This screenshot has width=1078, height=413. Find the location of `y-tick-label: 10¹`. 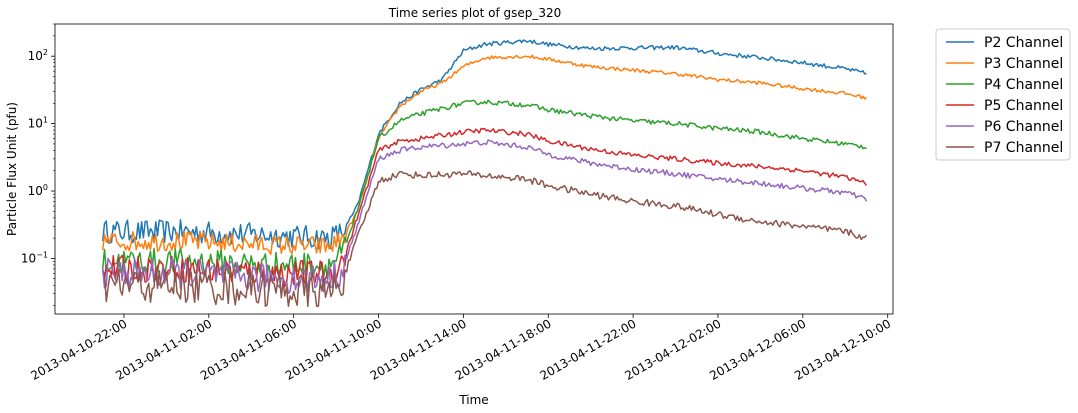

y-tick-label: 10¹ is located at coordinates (38, 123).